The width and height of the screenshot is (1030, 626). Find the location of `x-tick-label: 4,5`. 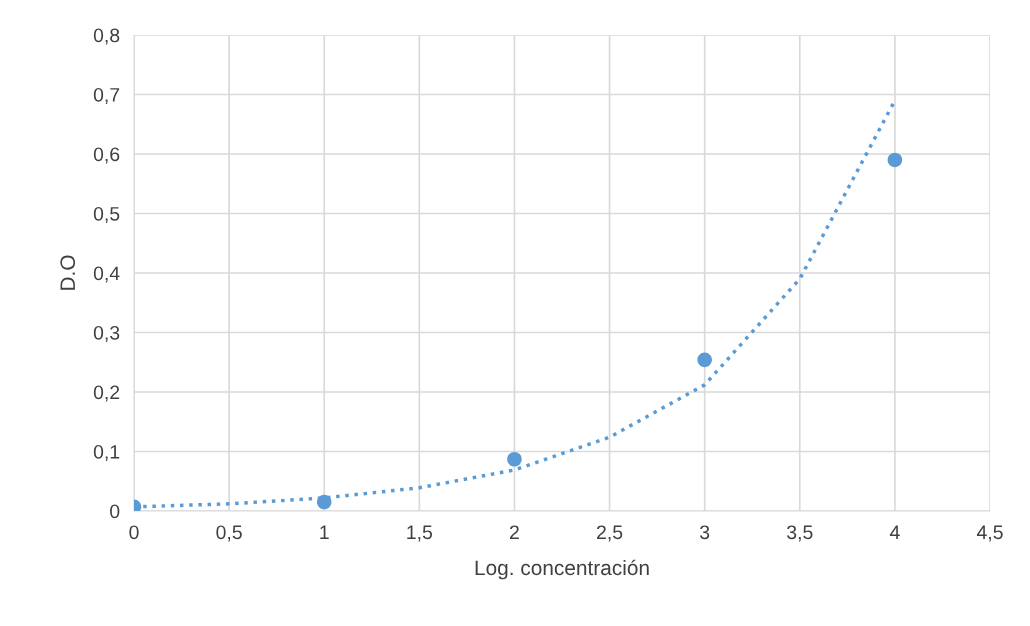

x-tick-label: 4,5 is located at coordinates (989, 533).